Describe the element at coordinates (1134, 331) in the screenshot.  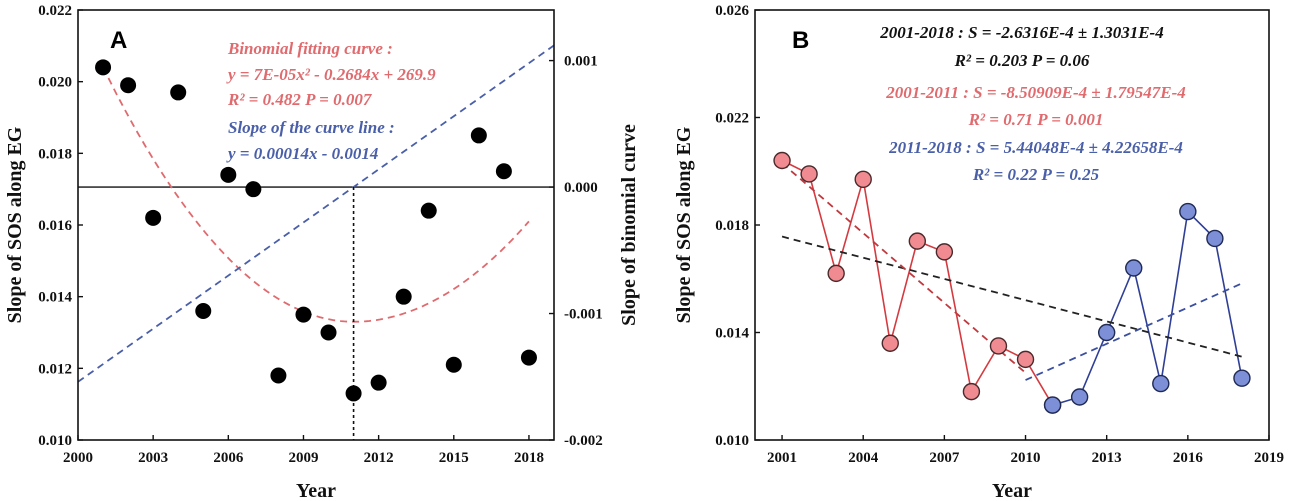
I see `trend-line-2011-2018` at that location.